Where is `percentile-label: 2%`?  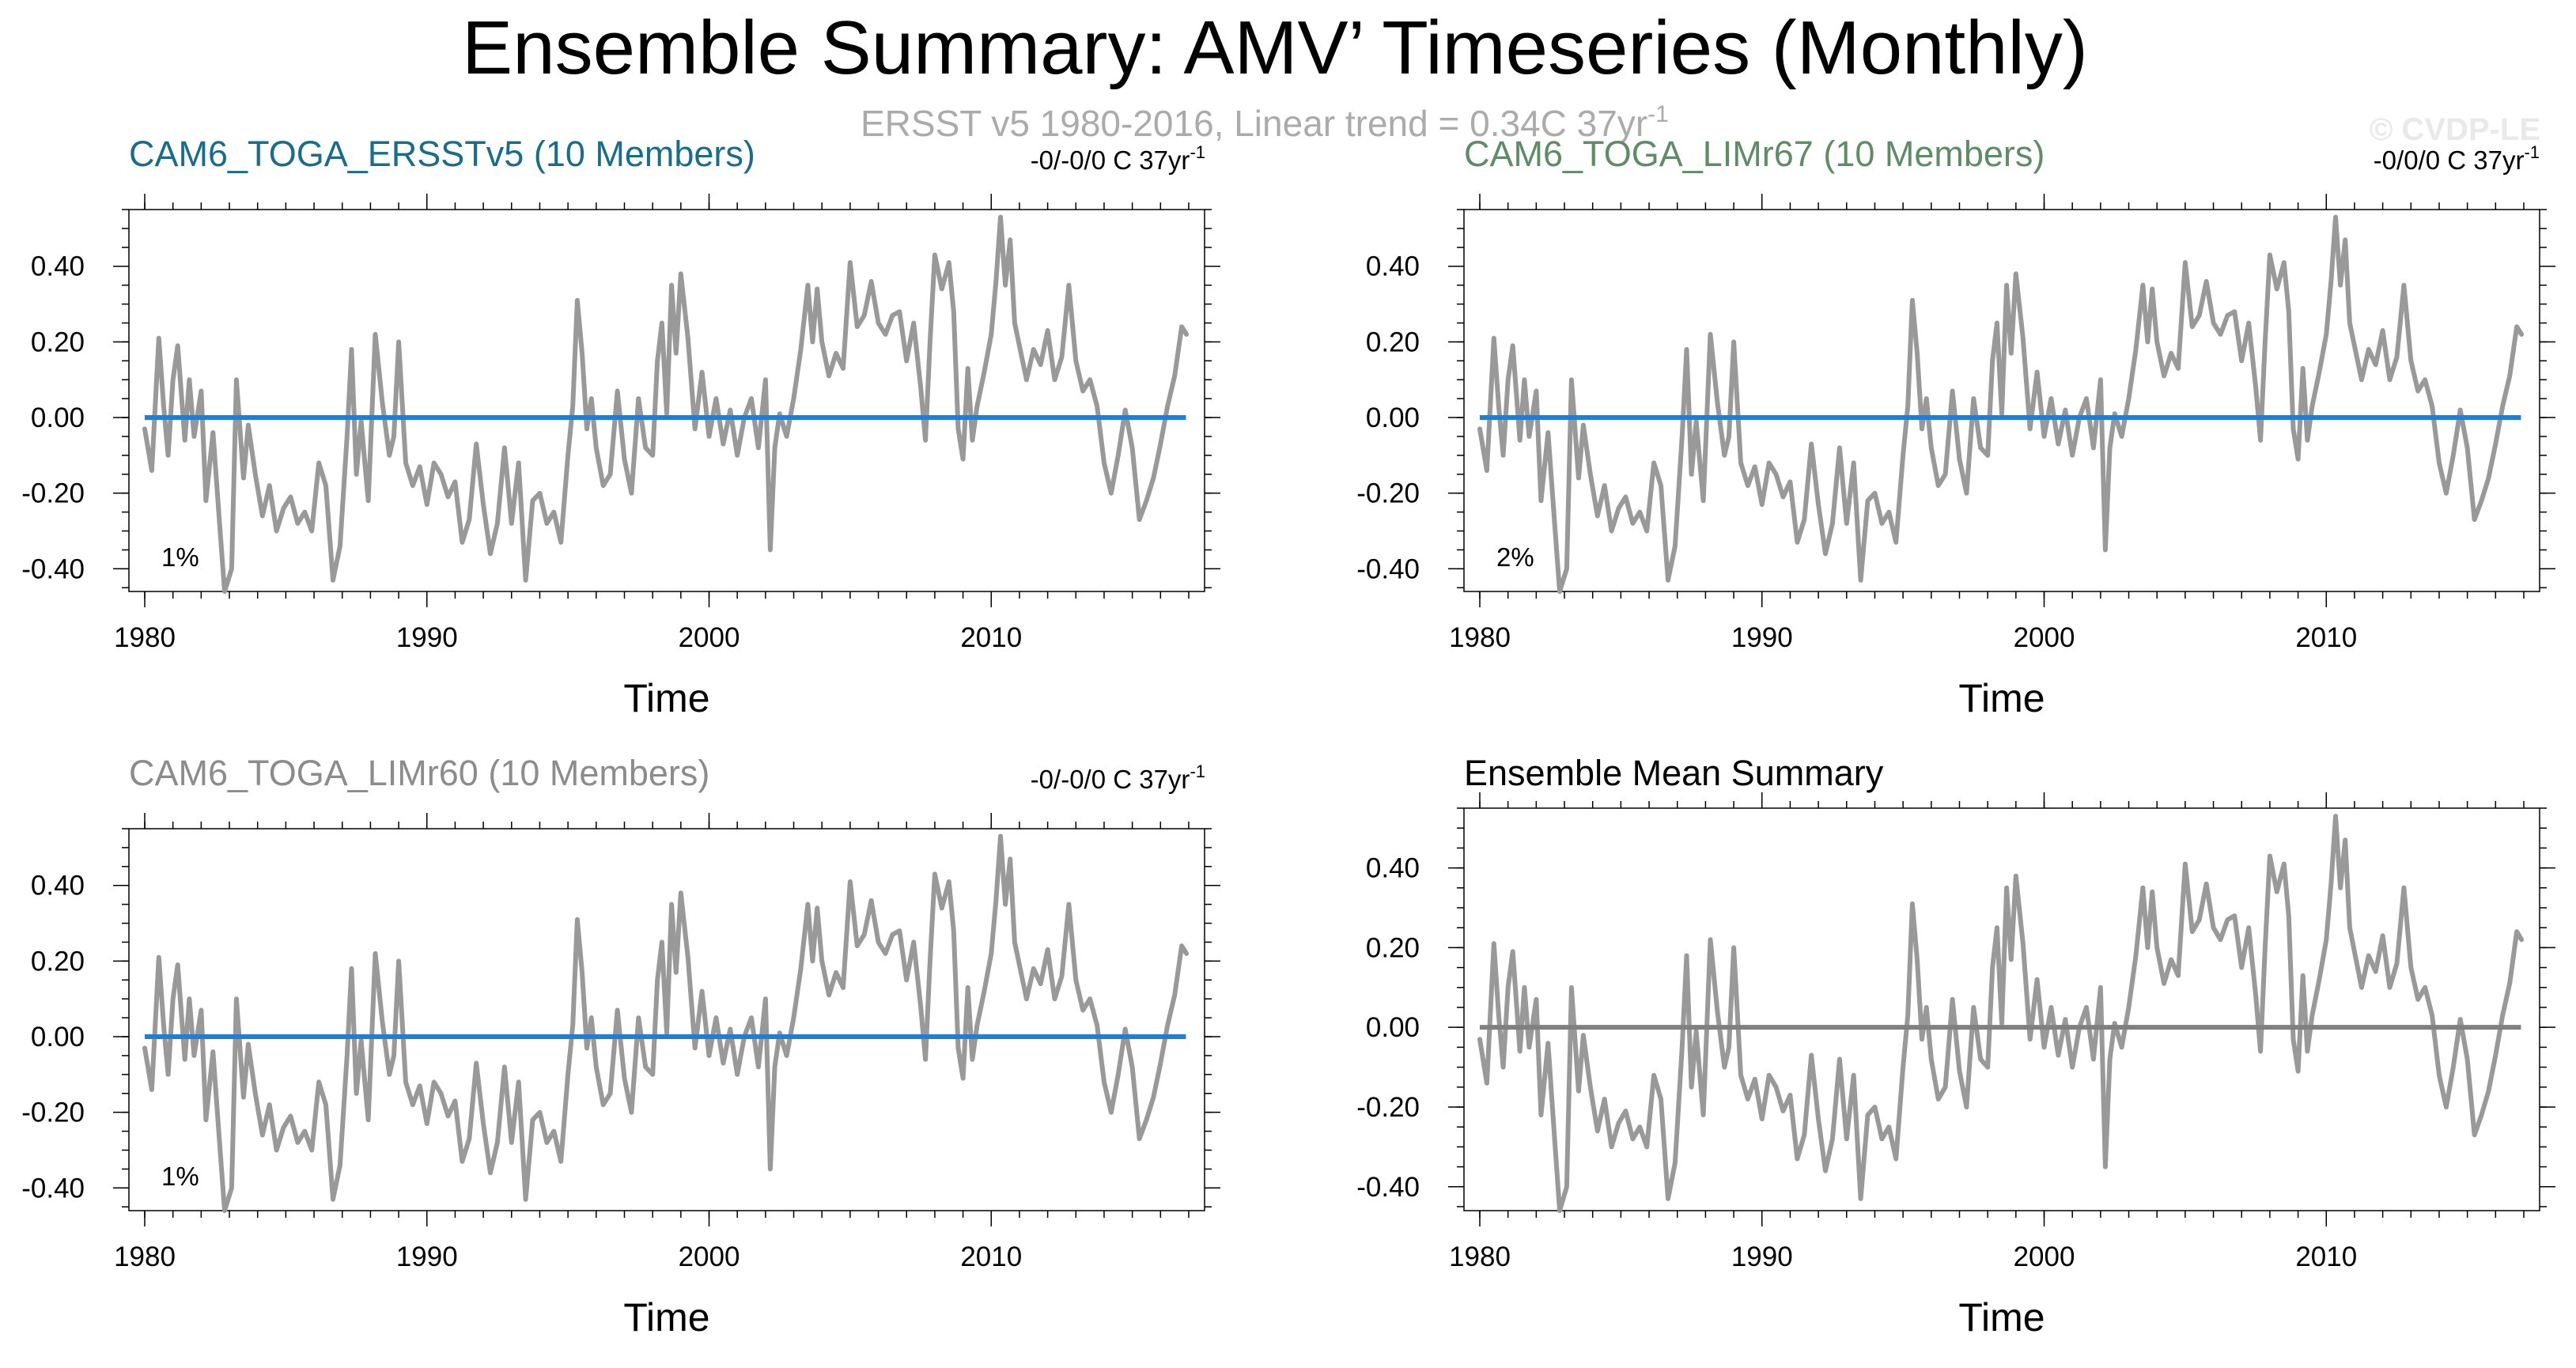 percentile-label: 2% is located at coordinates (1515, 557).